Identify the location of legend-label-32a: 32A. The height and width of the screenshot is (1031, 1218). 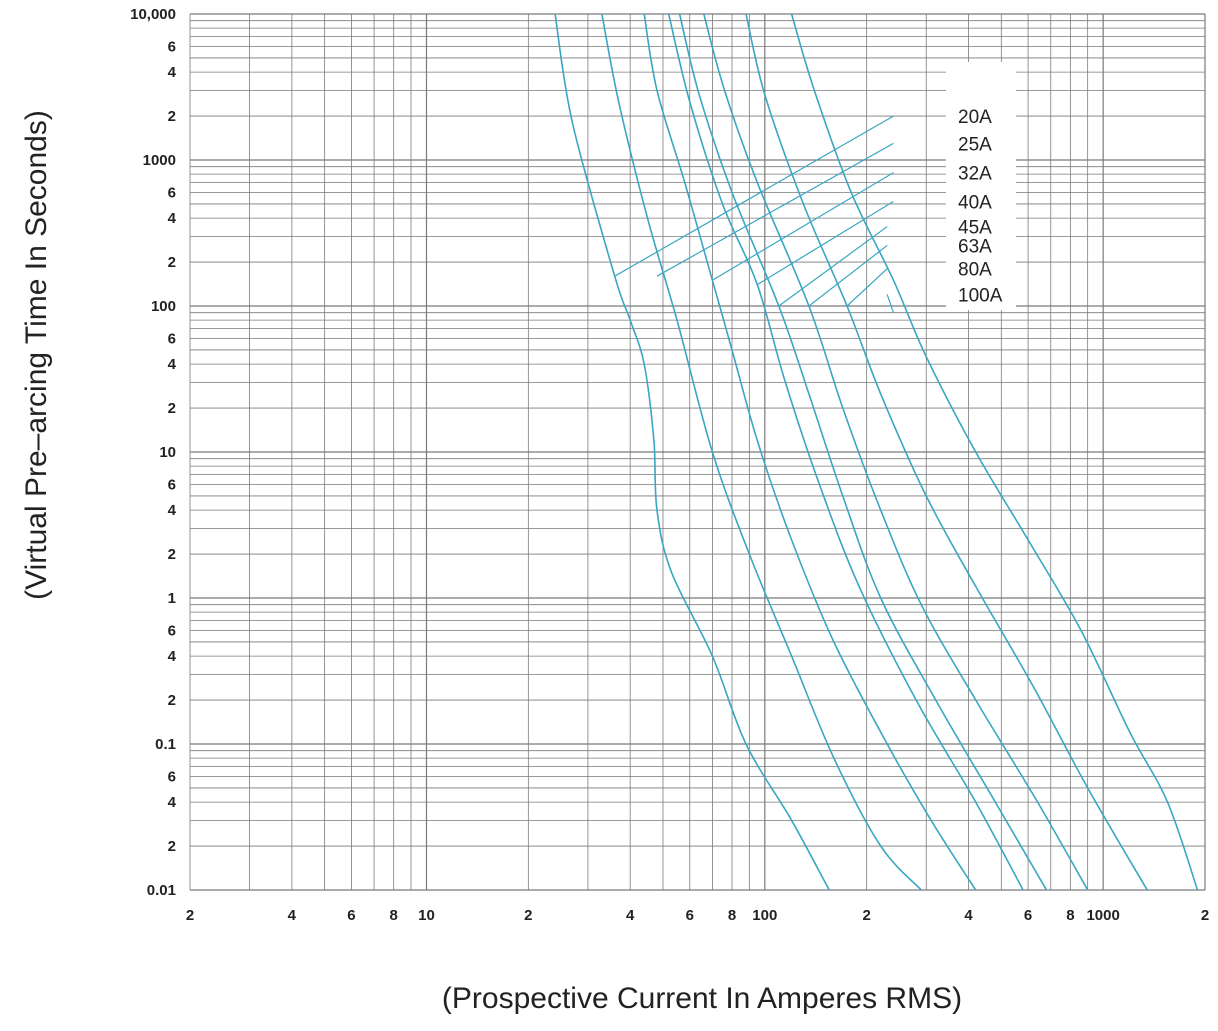
(975, 174).